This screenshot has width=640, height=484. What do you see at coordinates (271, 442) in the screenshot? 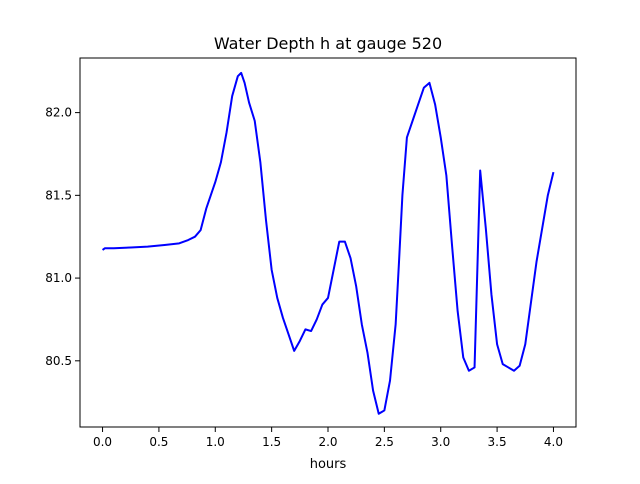
I see `x-tick-label: 1.5` at bounding box center [271, 442].